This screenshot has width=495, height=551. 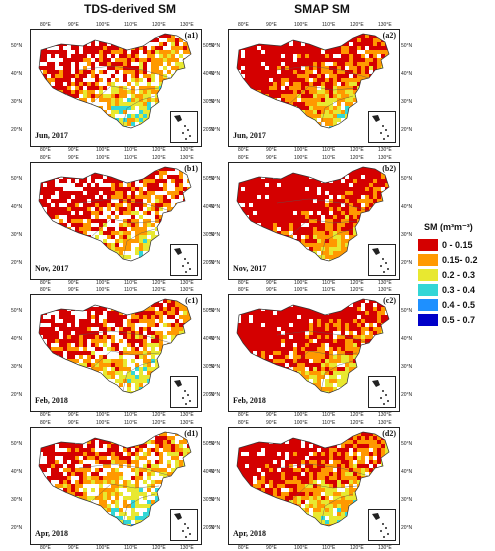 I want to click on panel-date: Apr, 2018, so click(x=249, y=533).